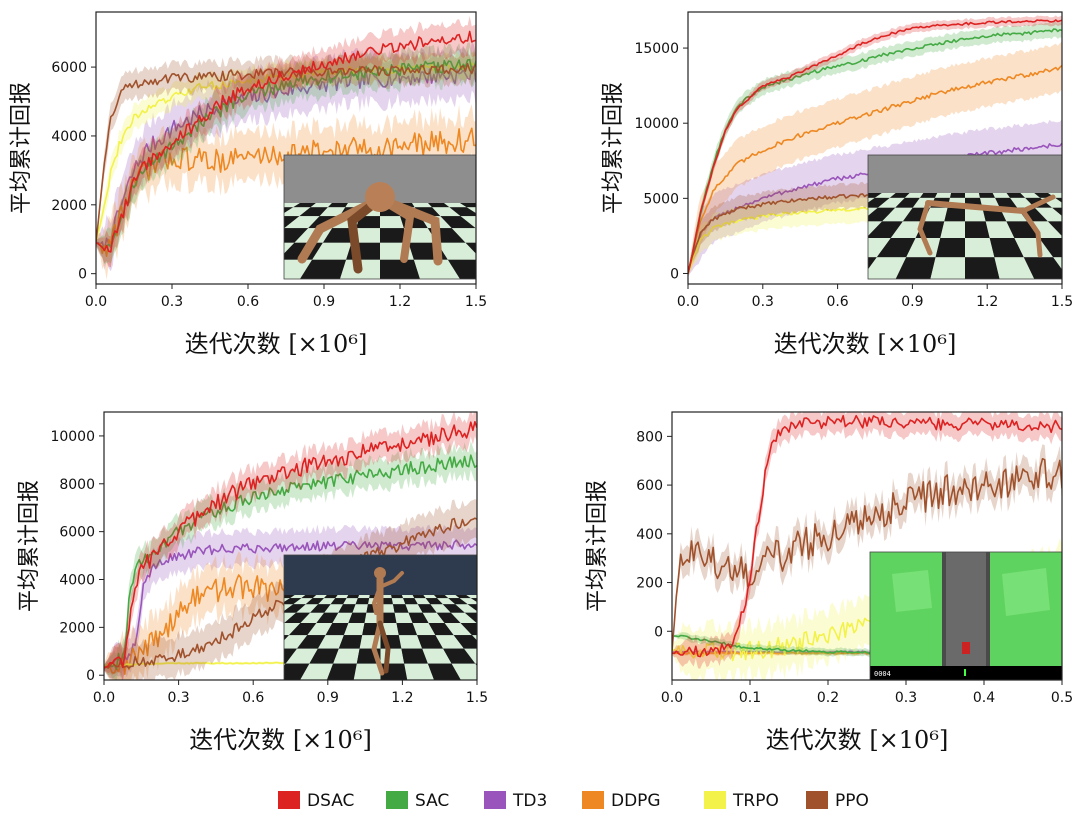 The image size is (1080, 818). I want to click on legend-item-dsac: DSAC, so click(316, 801).